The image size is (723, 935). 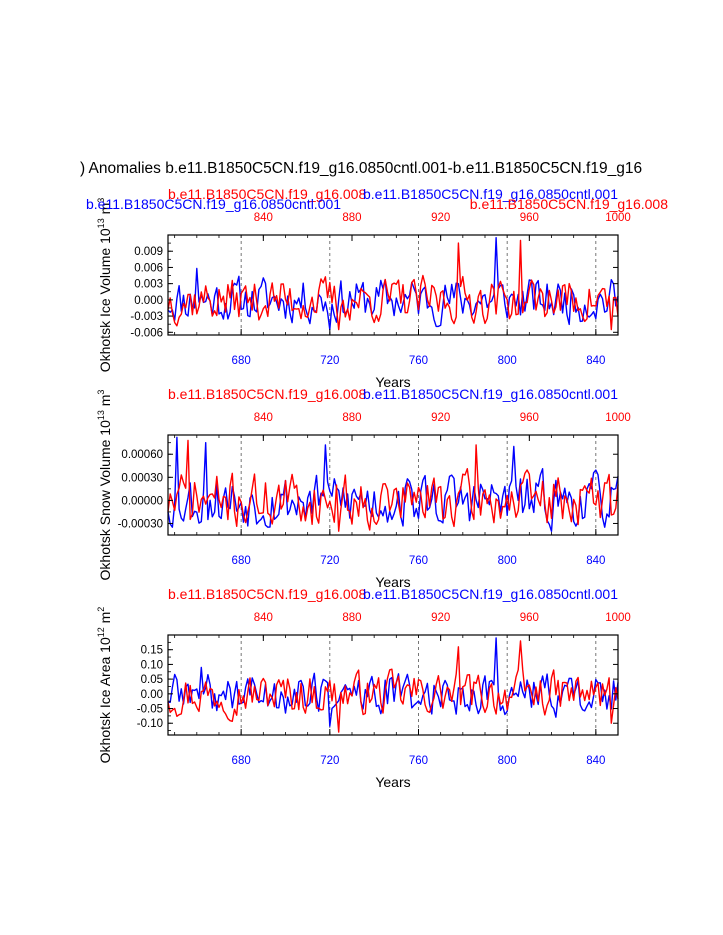 I want to click on y-tick-label: 0.00, so click(x=152, y=695).